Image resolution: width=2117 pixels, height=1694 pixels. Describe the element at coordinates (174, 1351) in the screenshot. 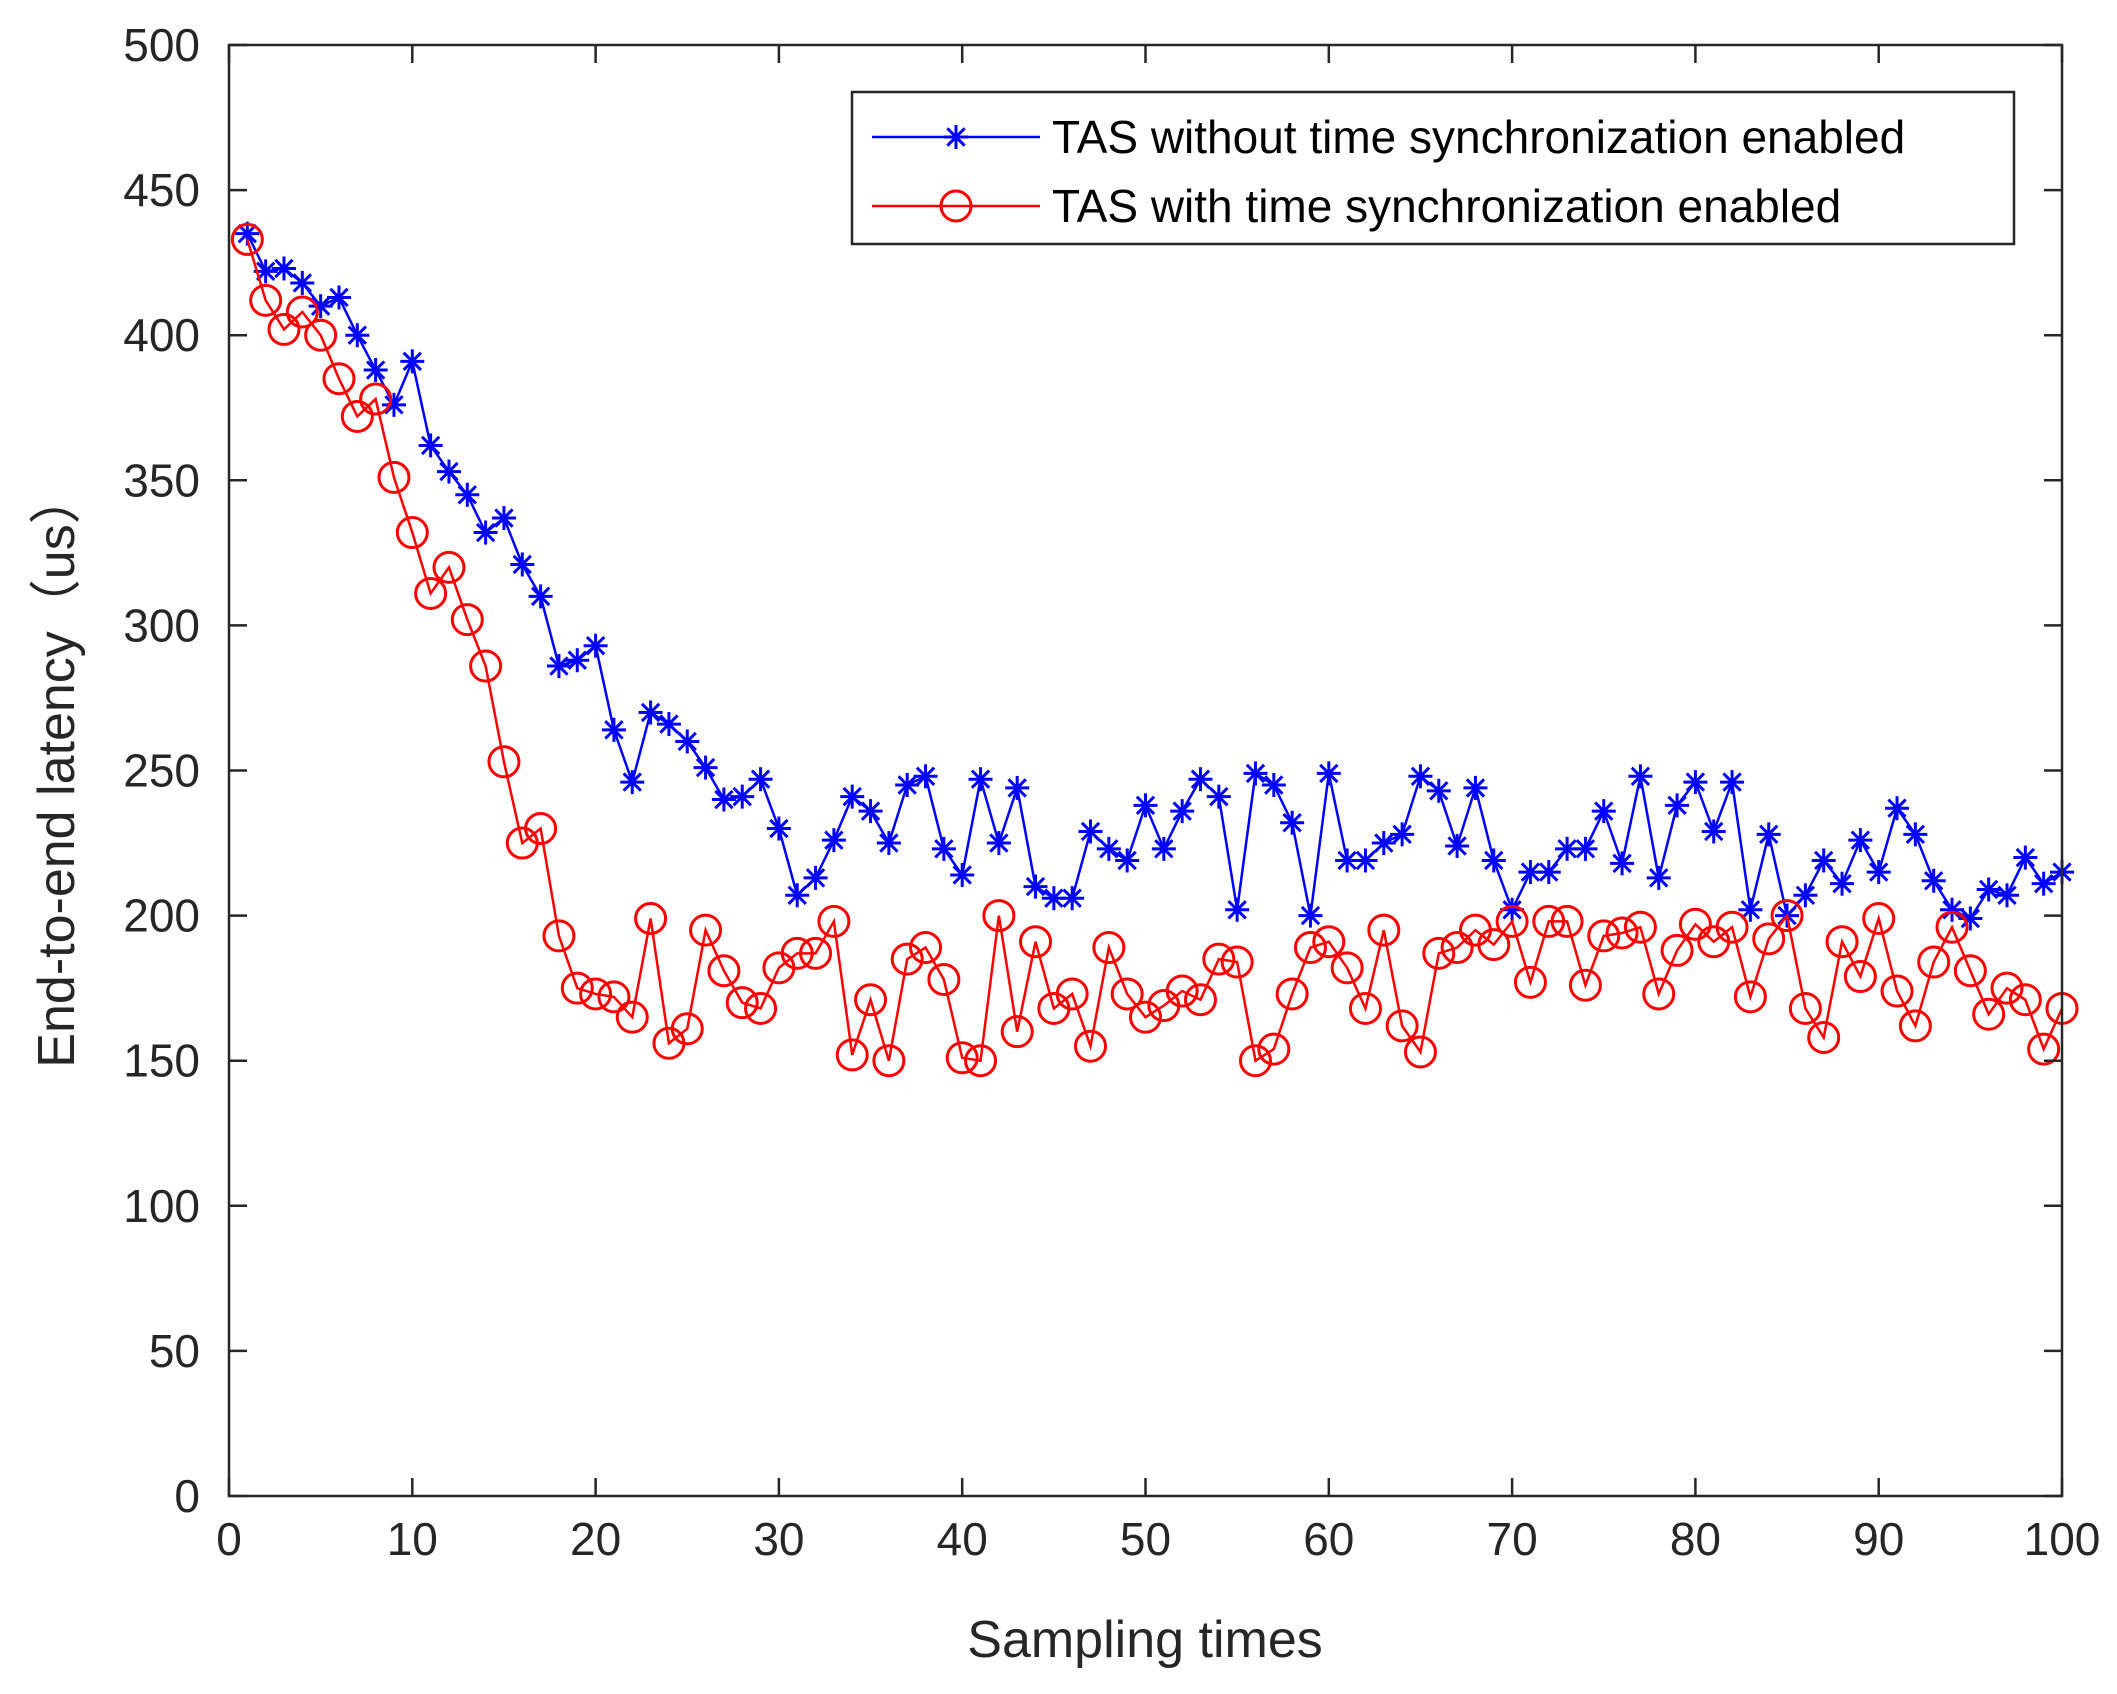

I see `y-tick-label: 50` at that location.